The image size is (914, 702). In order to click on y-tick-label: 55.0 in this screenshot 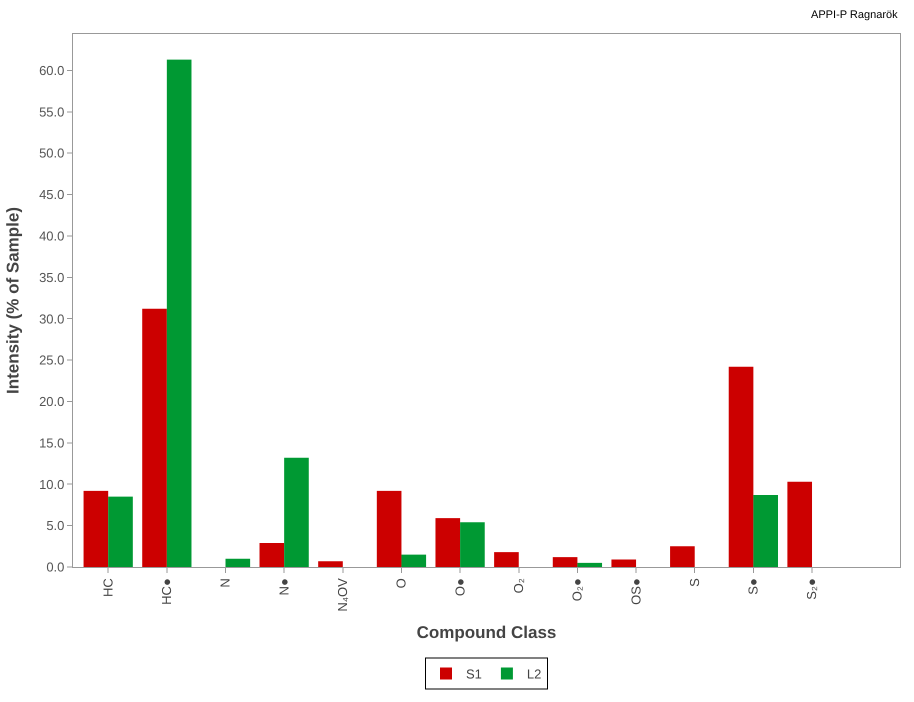, I will do `click(51, 112)`.